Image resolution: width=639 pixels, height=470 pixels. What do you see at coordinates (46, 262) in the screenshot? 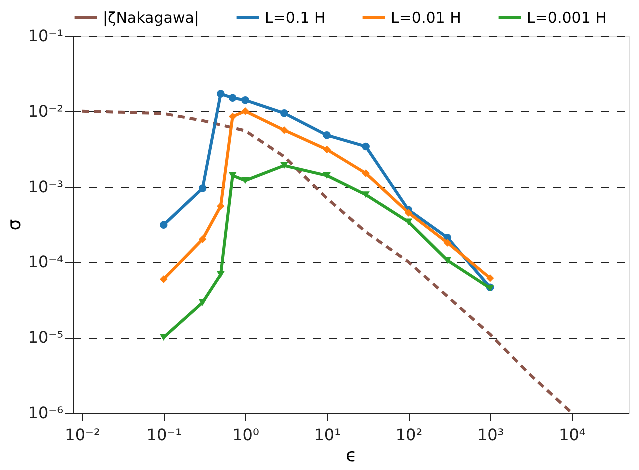
I see `y-tick-label: 10⁻⁴` at bounding box center [46, 262].